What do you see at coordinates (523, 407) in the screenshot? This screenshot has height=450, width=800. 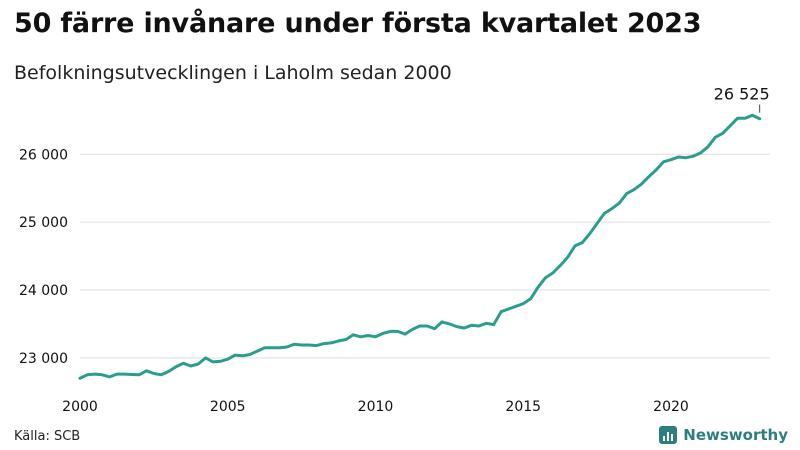 I see `x-tick-label: 2015` at bounding box center [523, 407].